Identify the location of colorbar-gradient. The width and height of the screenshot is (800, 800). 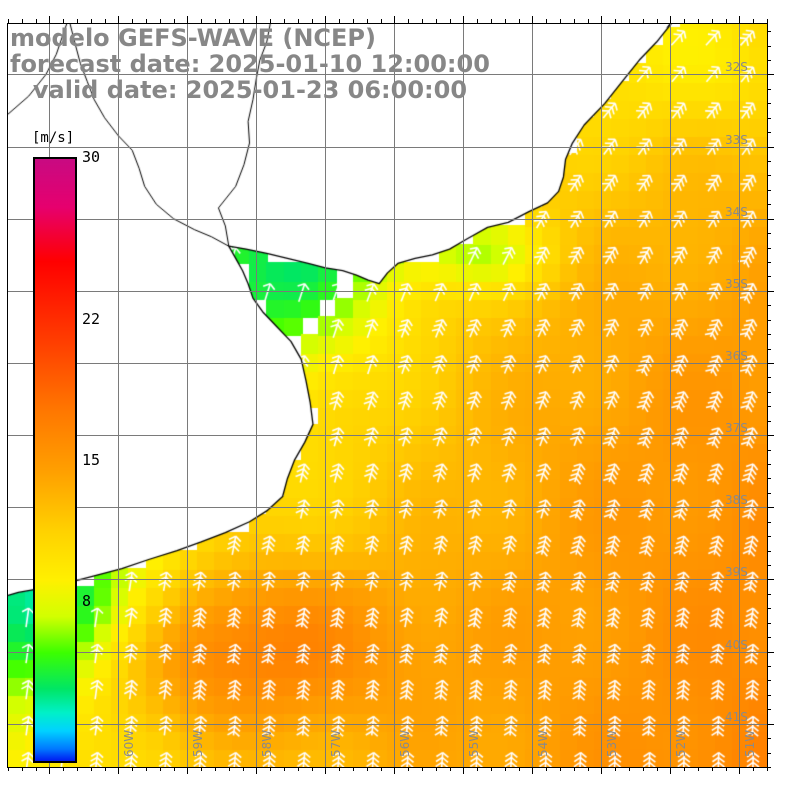
(55, 460).